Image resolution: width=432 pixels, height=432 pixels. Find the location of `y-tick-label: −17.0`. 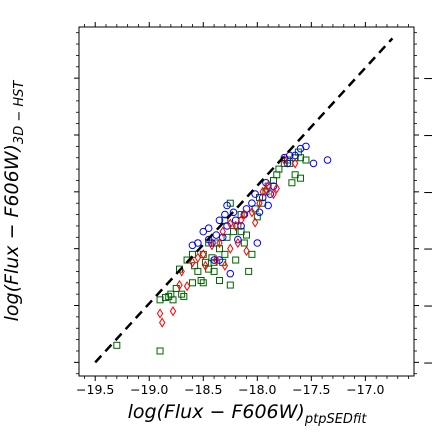

y-tick-label: −17.0 is located at coordinates (427, 78).